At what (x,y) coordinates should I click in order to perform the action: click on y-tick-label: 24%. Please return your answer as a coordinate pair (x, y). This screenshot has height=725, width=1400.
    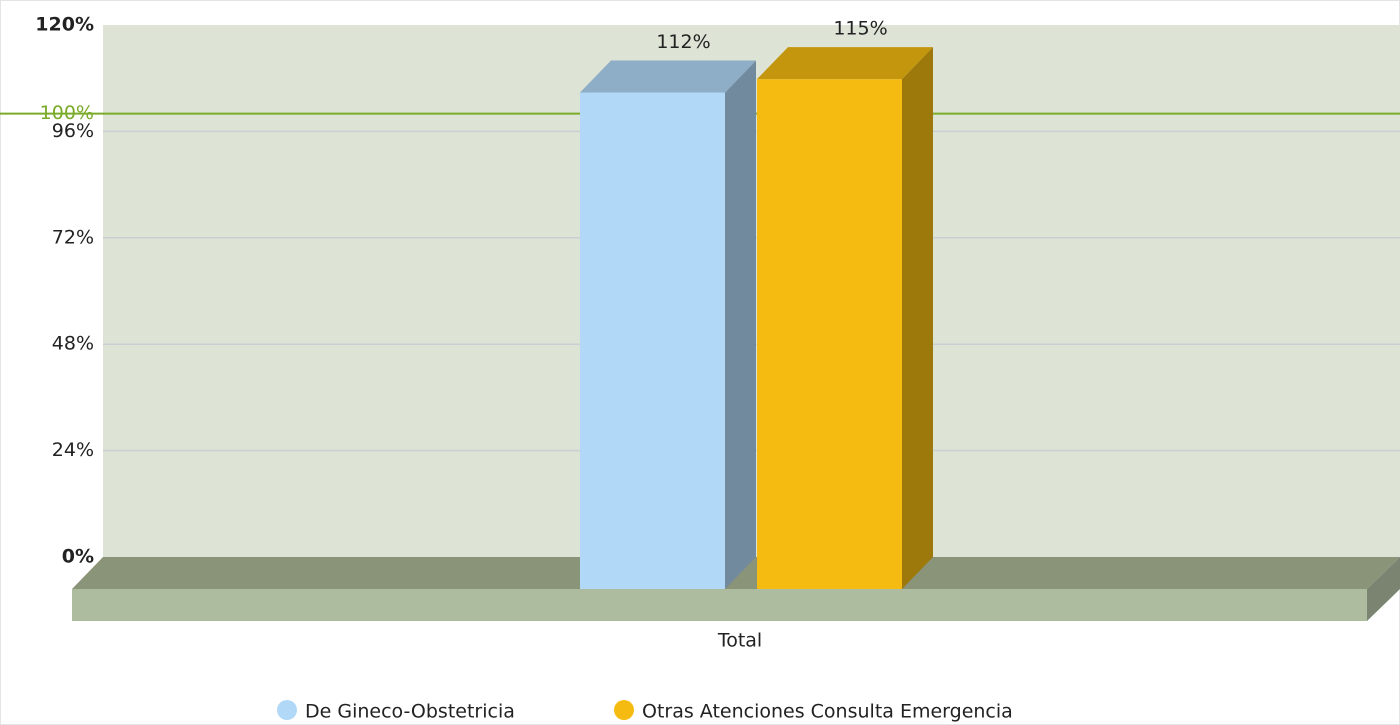
    Looking at the image, I should click on (73, 450).